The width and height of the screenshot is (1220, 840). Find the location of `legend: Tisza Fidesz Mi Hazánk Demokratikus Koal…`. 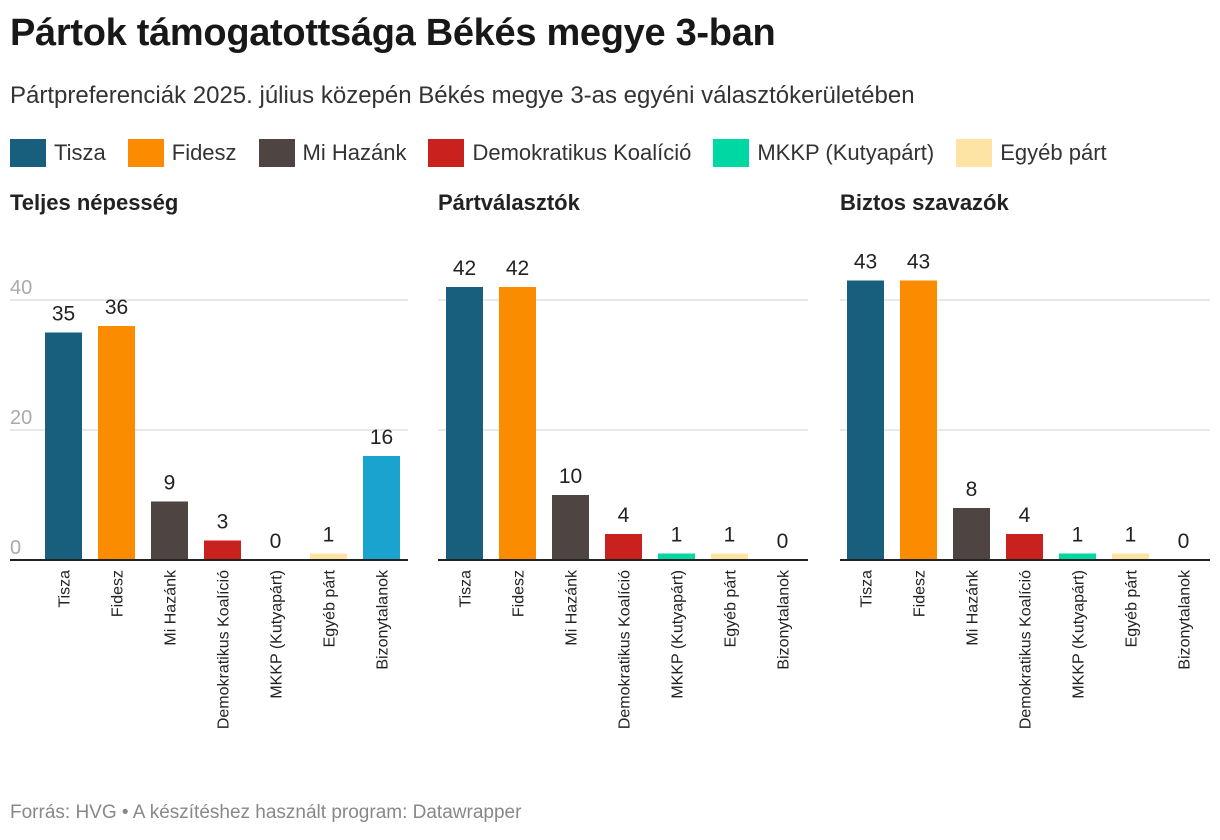

legend: Tisza Fidesz Mi Hazánk Demokratikus Koal… is located at coordinates (569, 153).